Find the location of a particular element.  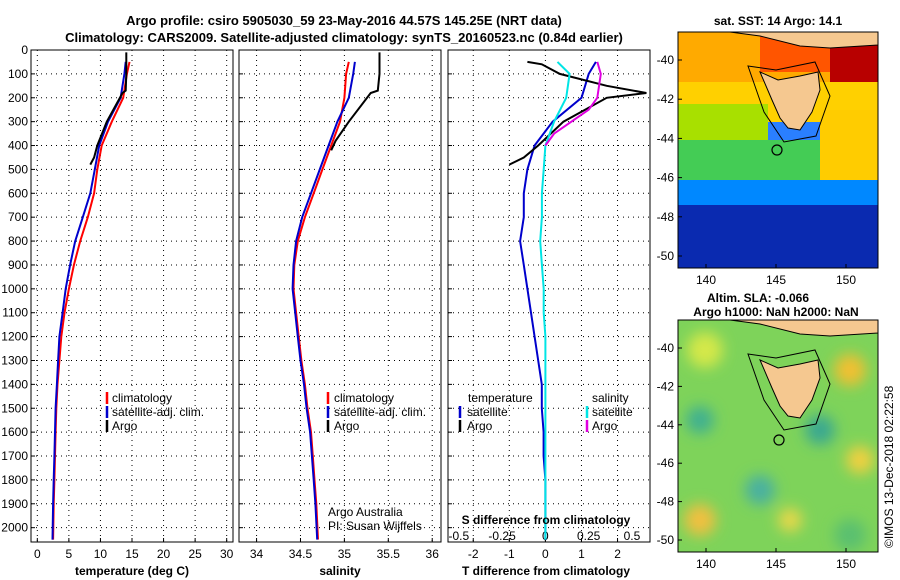

difference-xlabel: T difference from climatology is located at coordinates (546, 571).